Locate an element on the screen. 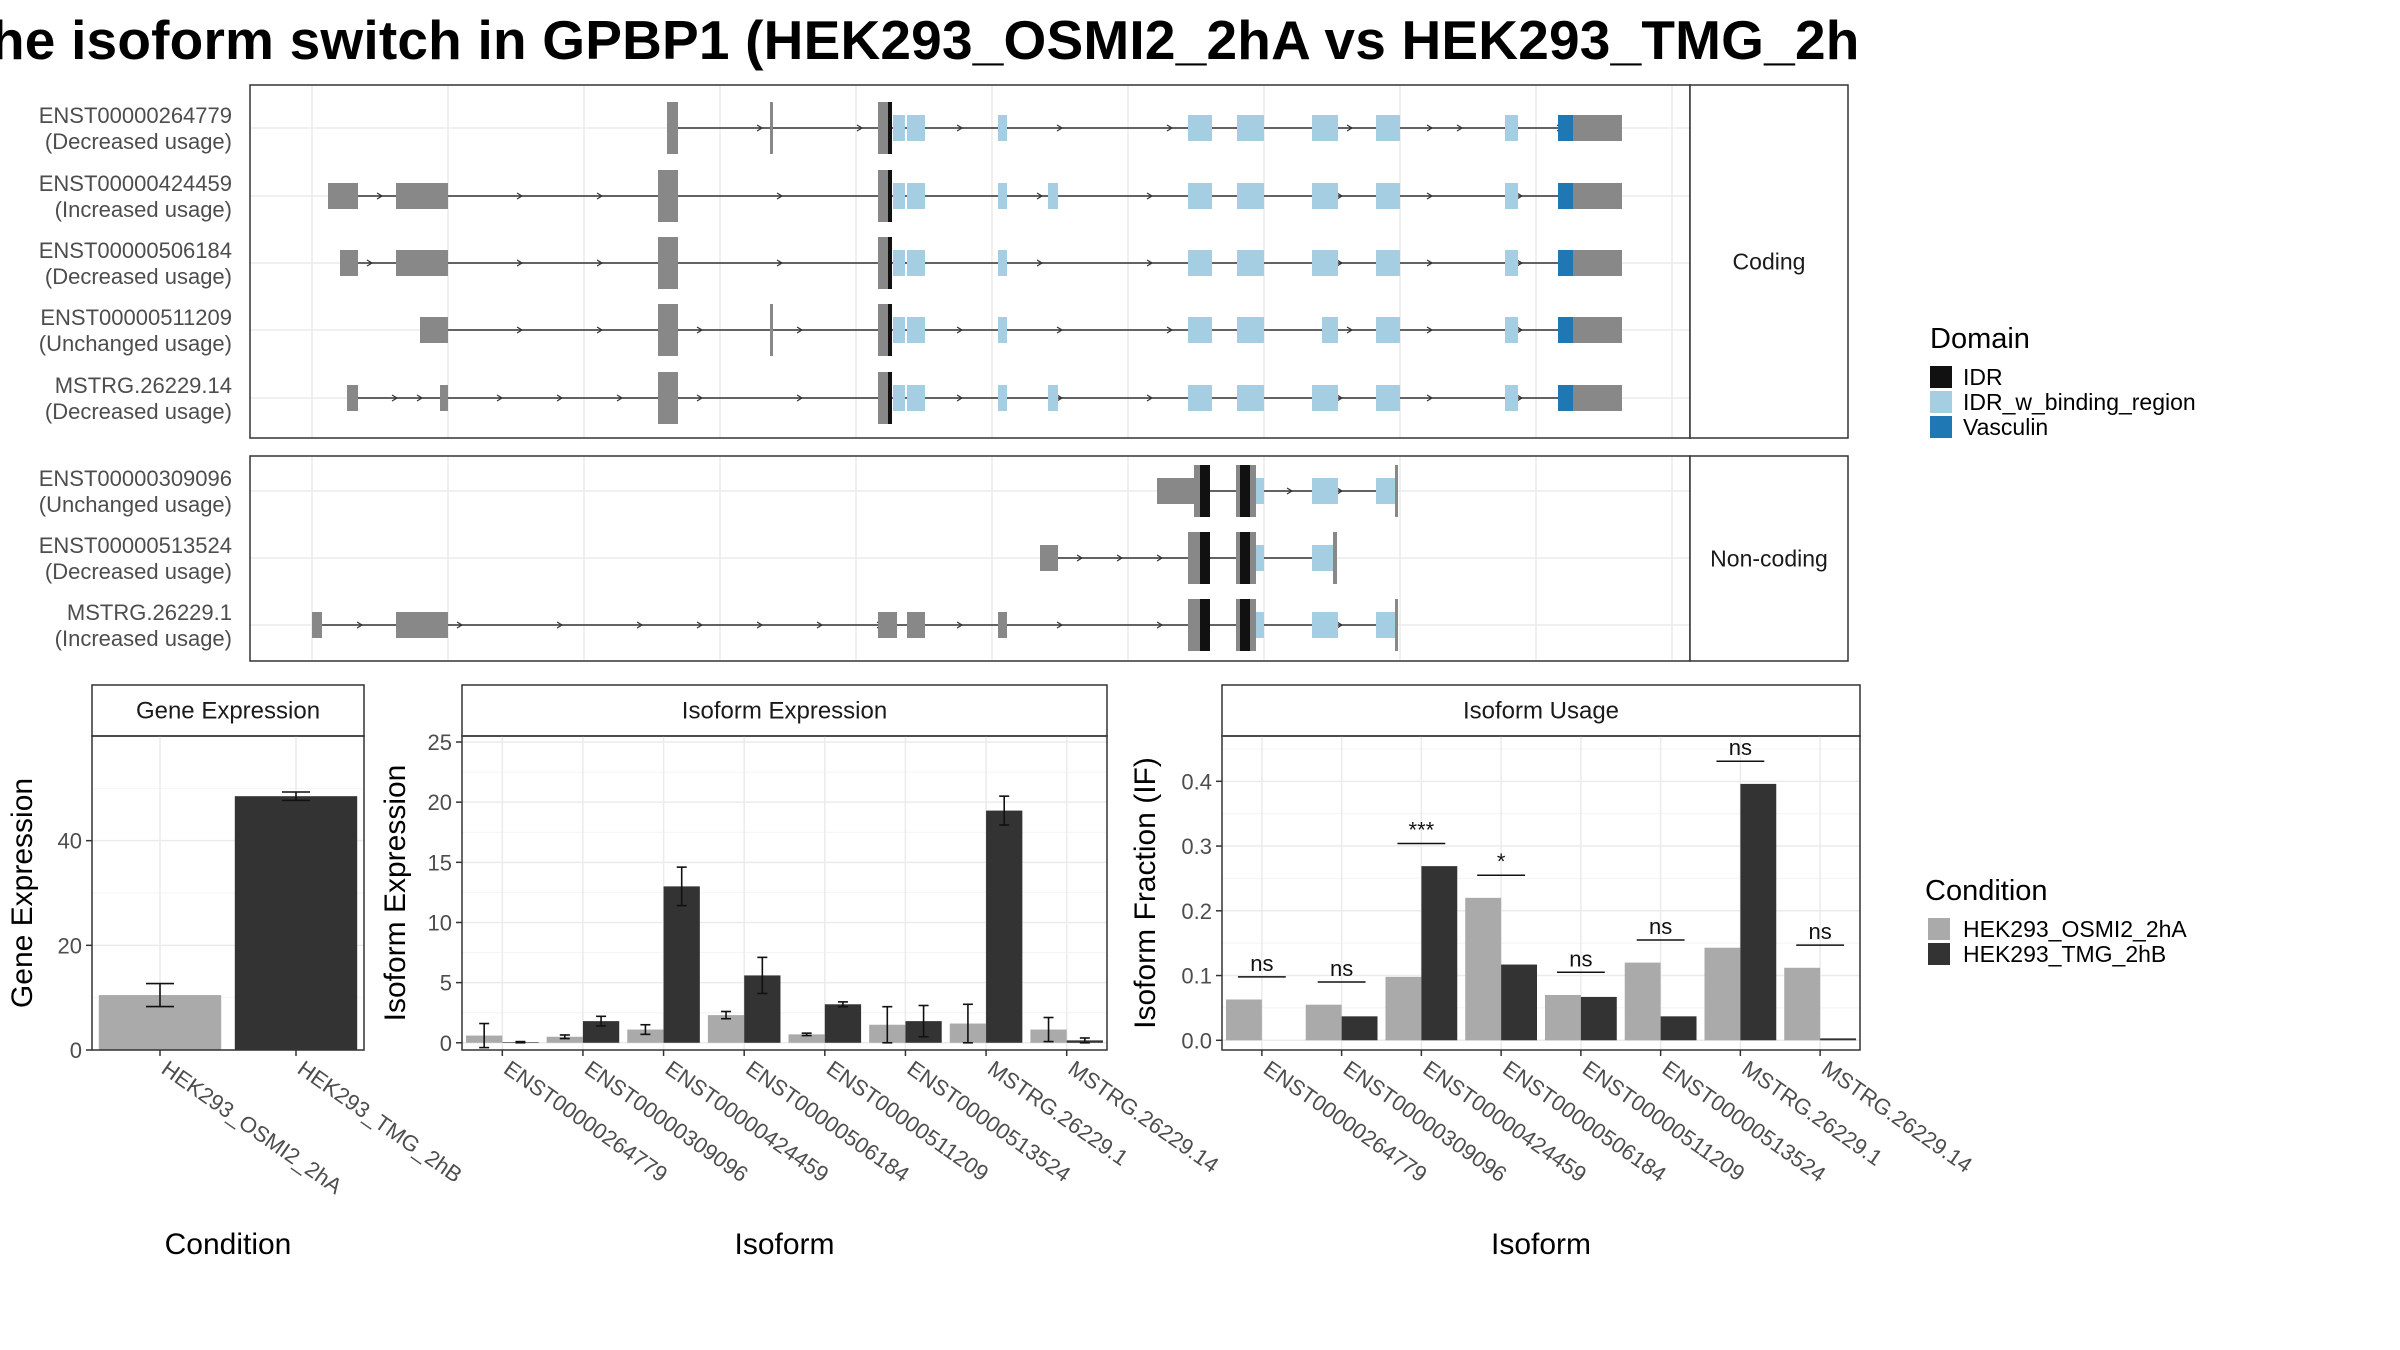  y-tick-label: 0.1 is located at coordinates (1196, 976).